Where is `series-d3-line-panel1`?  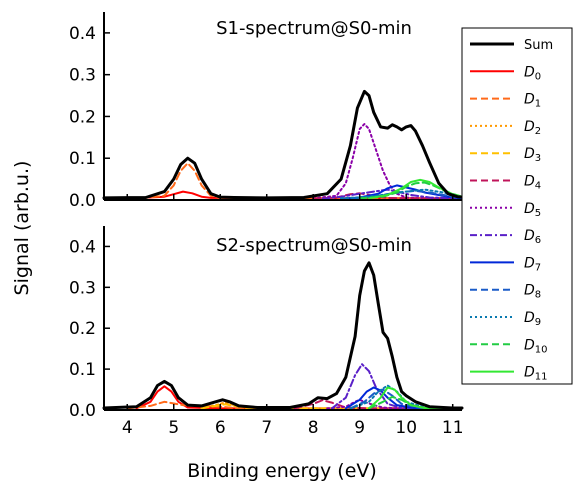 series-d3-line-panel1 is located at coordinates (331, 406).